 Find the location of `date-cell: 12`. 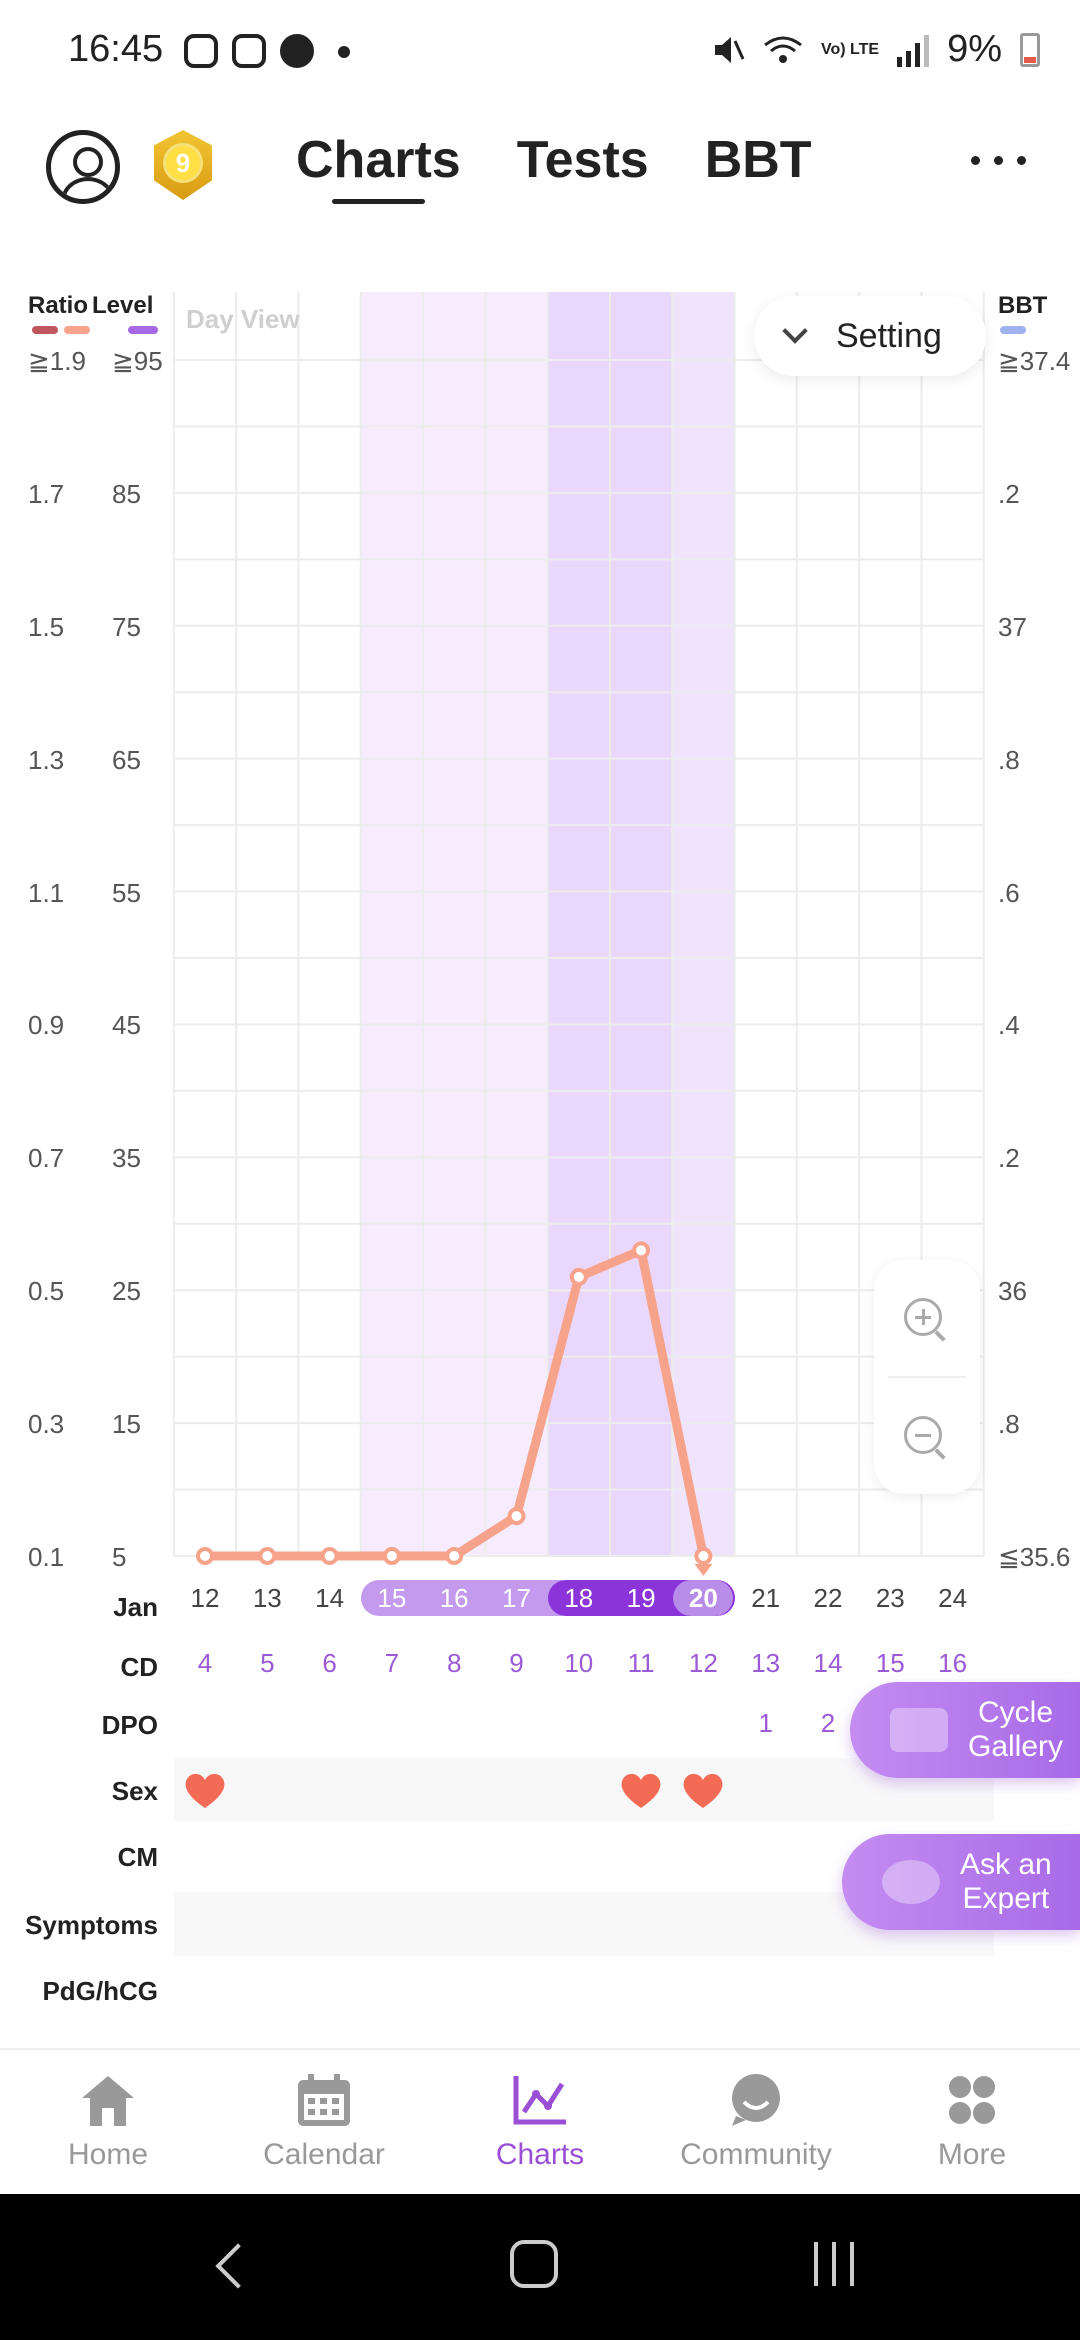

date-cell: 12 is located at coordinates (205, 1598).